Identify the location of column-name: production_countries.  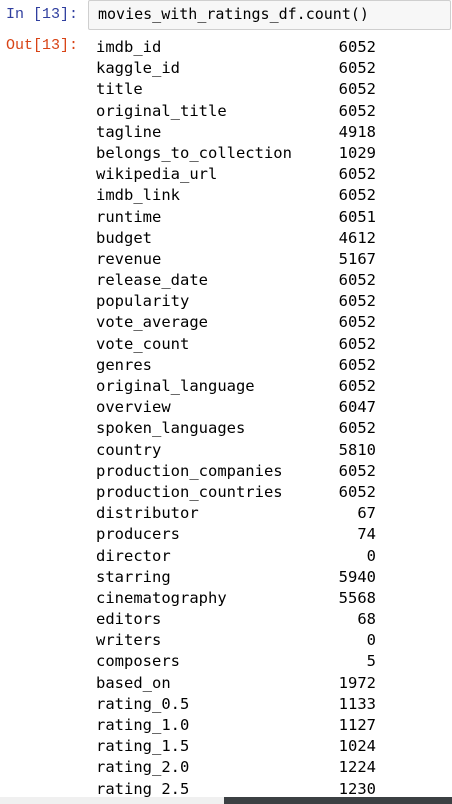
(189, 491).